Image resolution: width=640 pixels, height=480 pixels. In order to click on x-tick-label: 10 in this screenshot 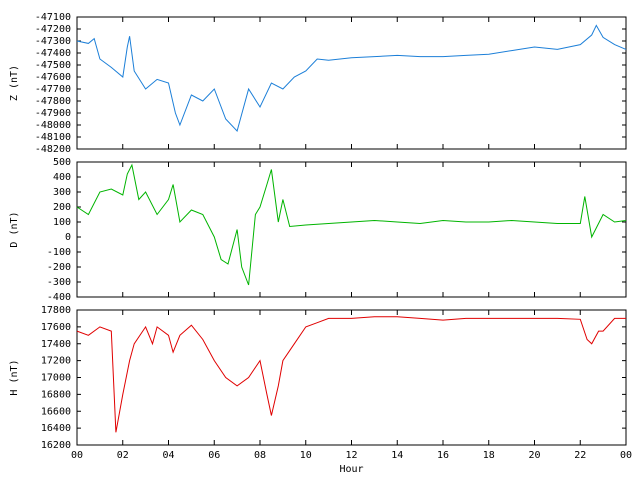, I will do `click(306, 455)`.